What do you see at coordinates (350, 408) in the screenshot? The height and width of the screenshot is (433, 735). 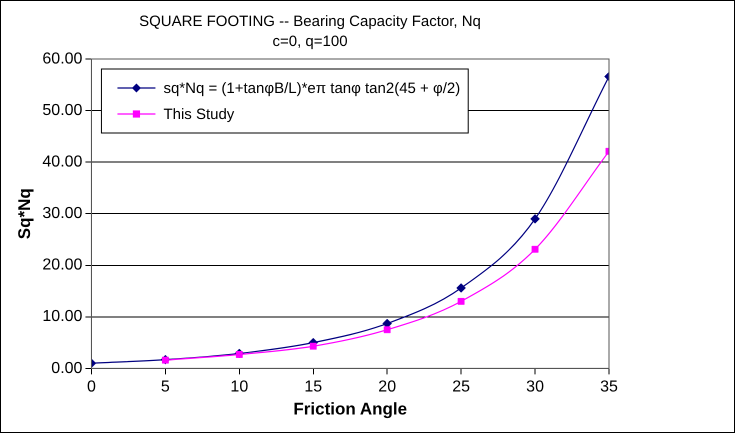 I see `x-axis-title: Friction Angle` at bounding box center [350, 408].